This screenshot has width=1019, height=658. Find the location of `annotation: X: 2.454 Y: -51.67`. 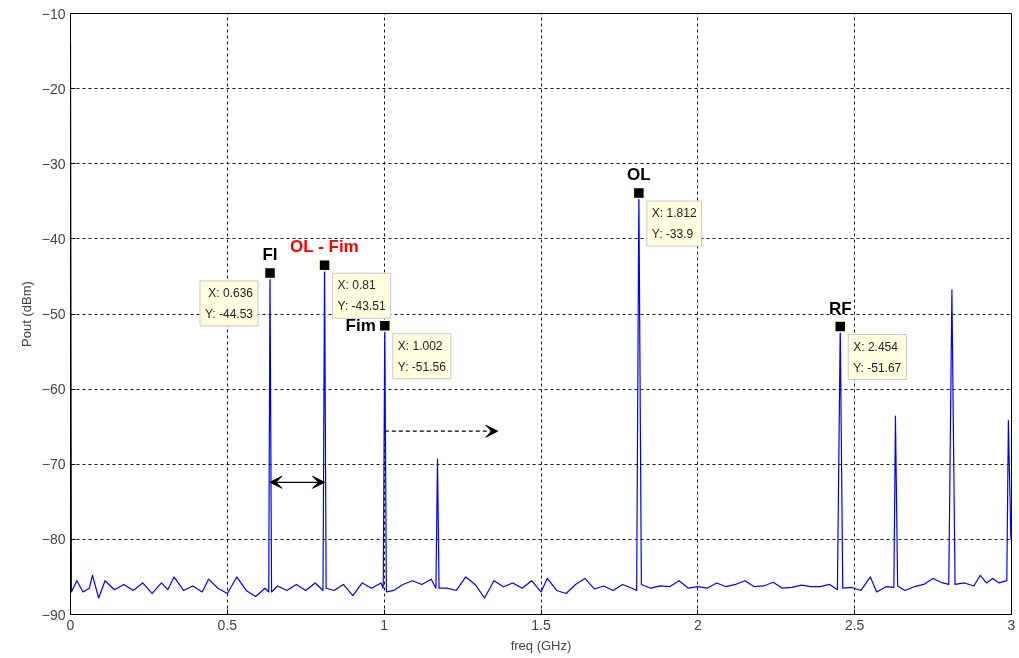

annotation: X: 2.454 Y: -51.67 is located at coordinates (877, 357).